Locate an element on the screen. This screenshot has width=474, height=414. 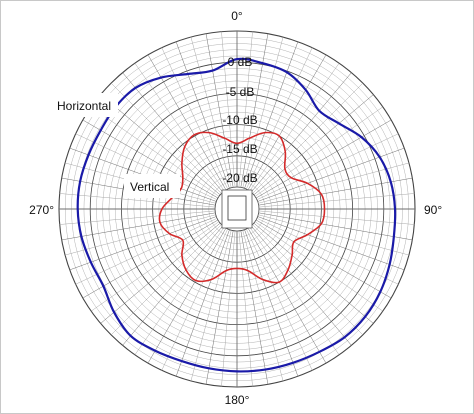
radial-label-15db: -15 dB is located at coordinates (239, 149).